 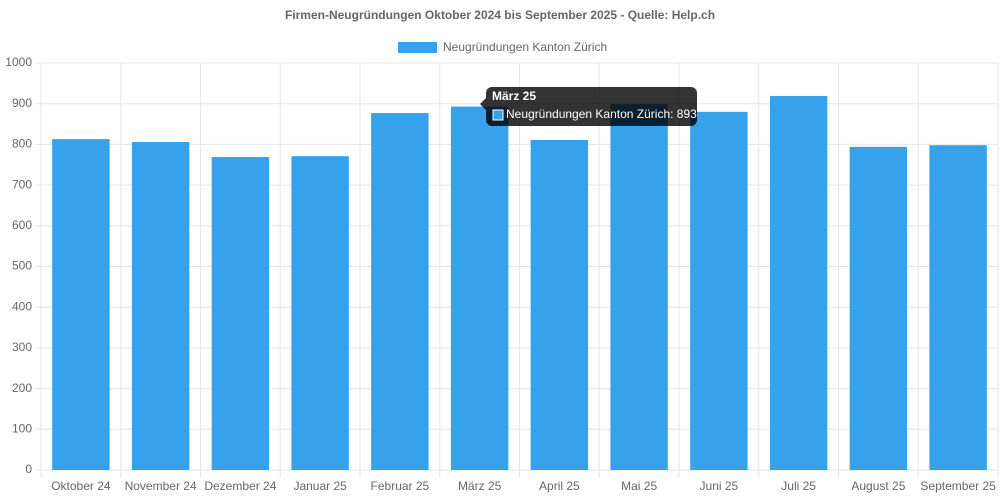 What do you see at coordinates (639, 486) in the screenshot?
I see `x-tick-label: Mai 25` at bounding box center [639, 486].